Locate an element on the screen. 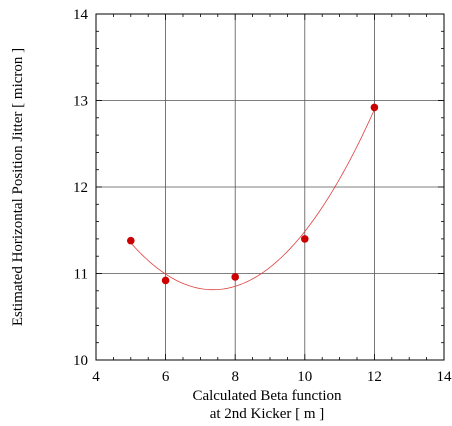  x-tick-labels: 4 6 8 10 12 14 is located at coordinates (272, 377).